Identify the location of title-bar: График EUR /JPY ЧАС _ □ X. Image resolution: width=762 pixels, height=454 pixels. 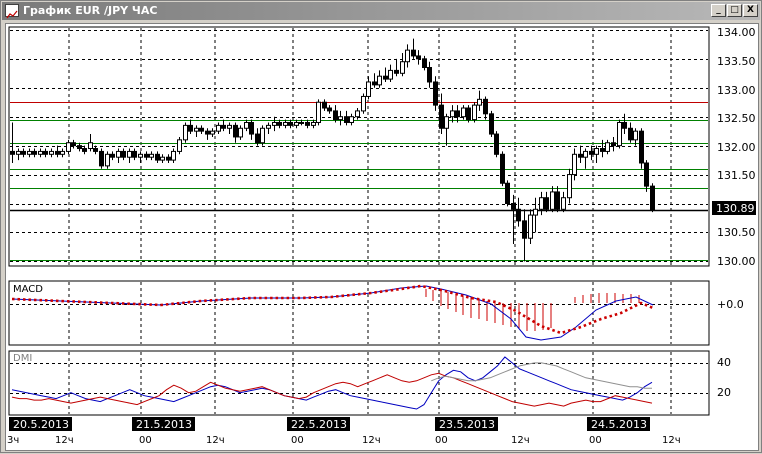
(381, 11).